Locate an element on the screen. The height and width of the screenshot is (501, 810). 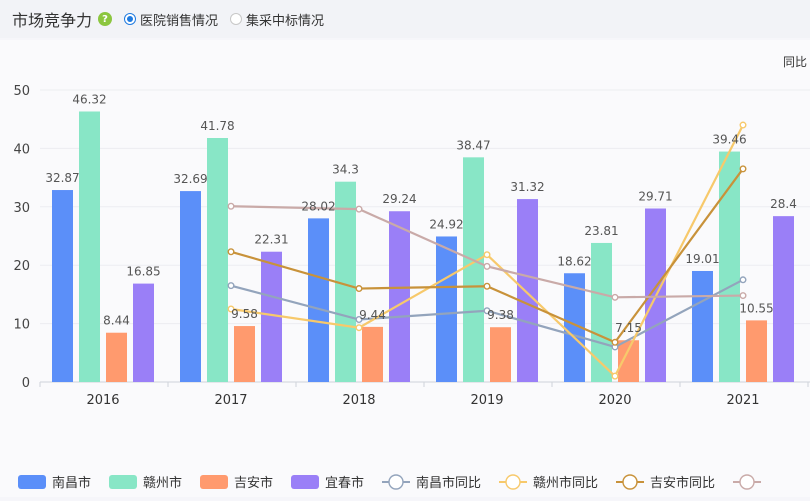
bar-data-label: 32.87 is located at coordinates (62, 178).